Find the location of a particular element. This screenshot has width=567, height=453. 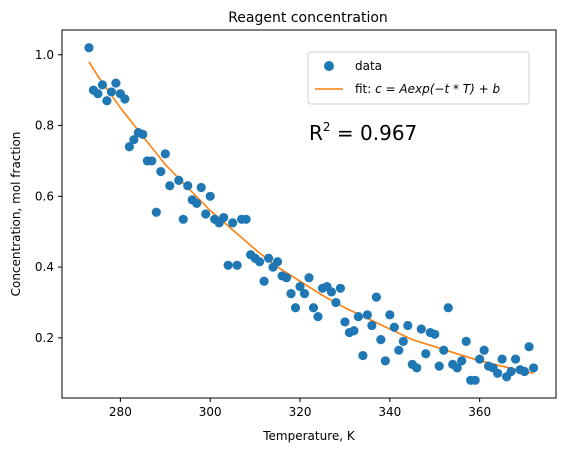

legend-data-marker is located at coordinates (329, 66).